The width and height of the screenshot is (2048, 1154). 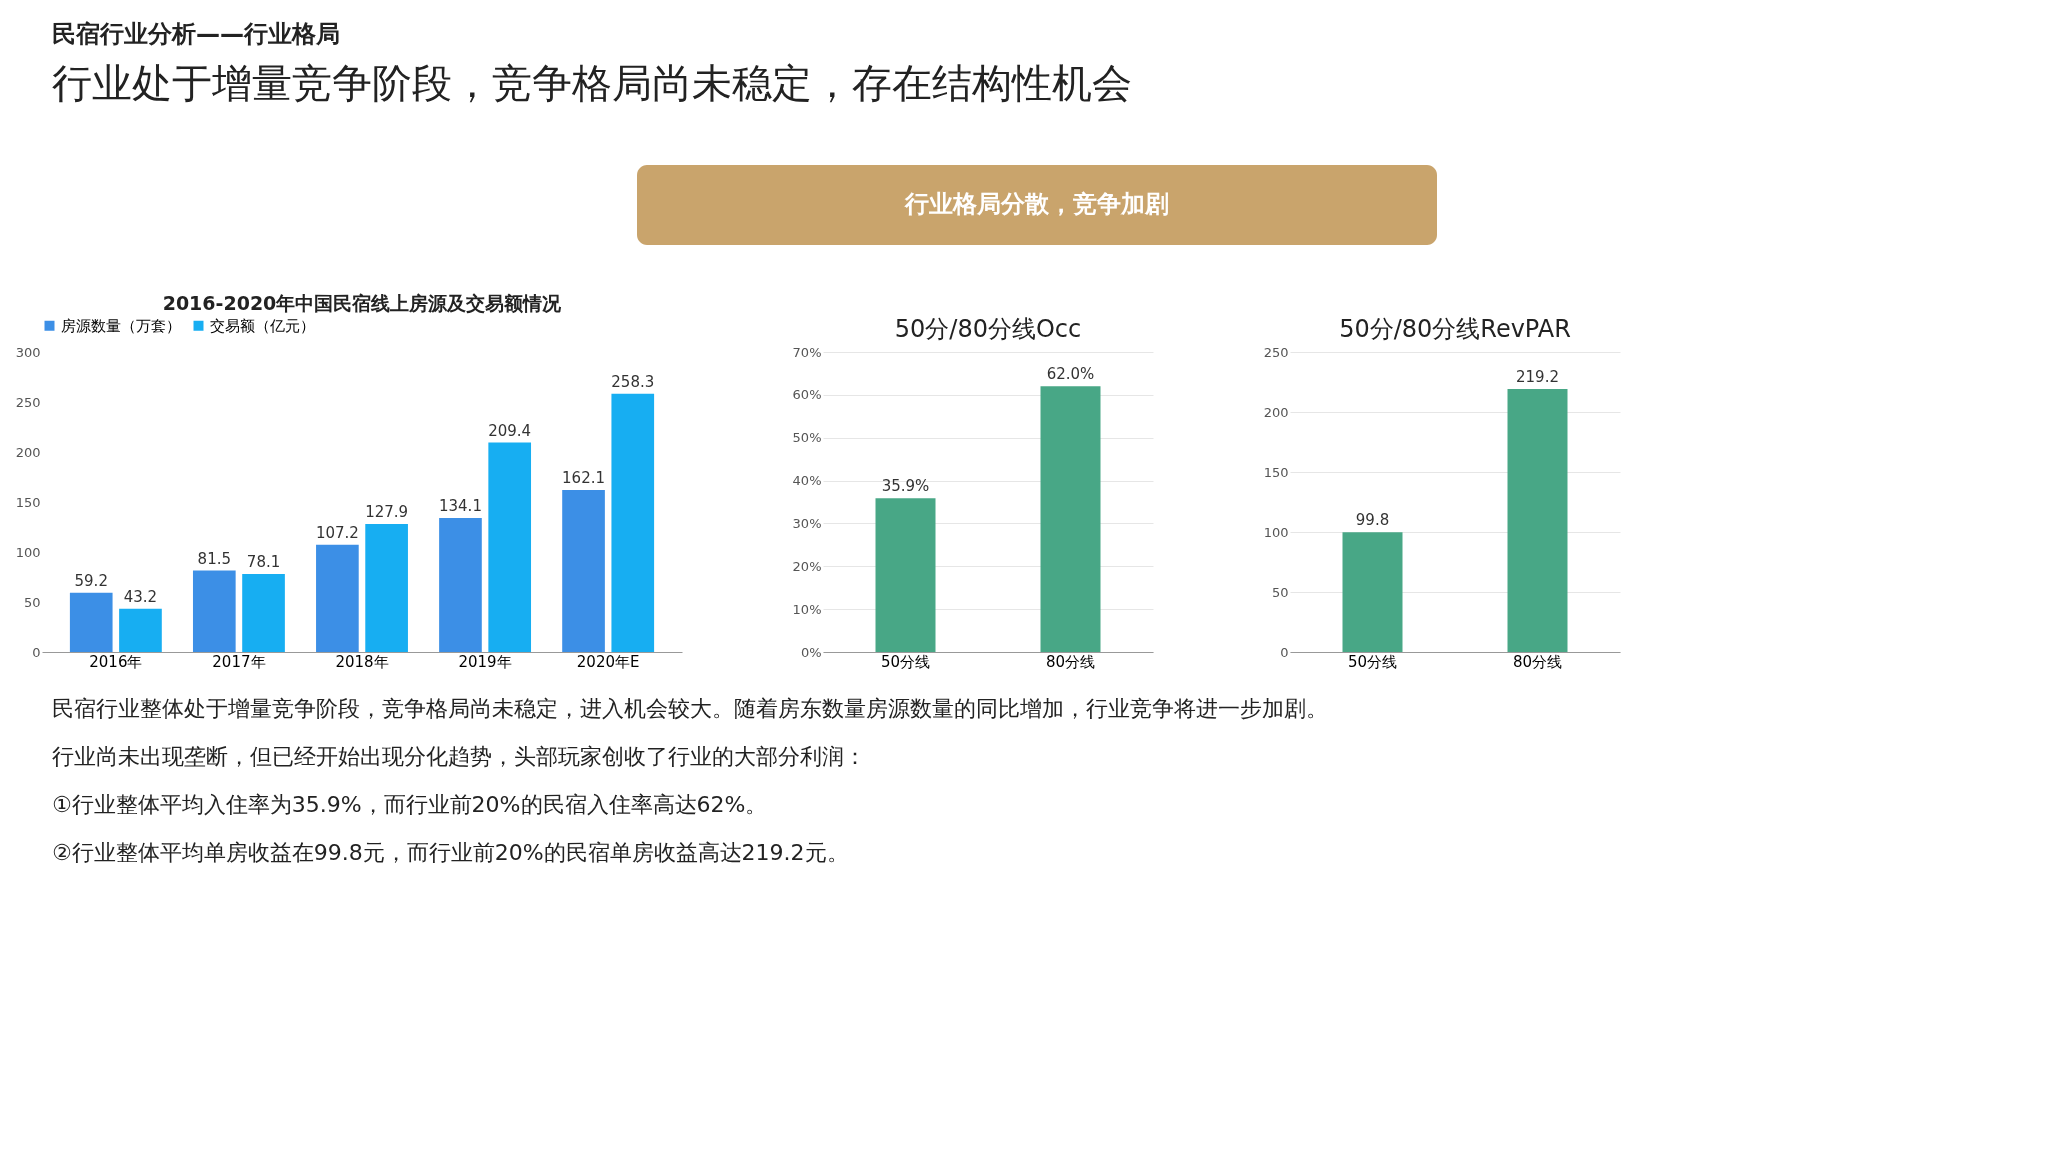 What do you see at coordinates (510, 430) in the screenshot?
I see `data-label: 209.4` at bounding box center [510, 430].